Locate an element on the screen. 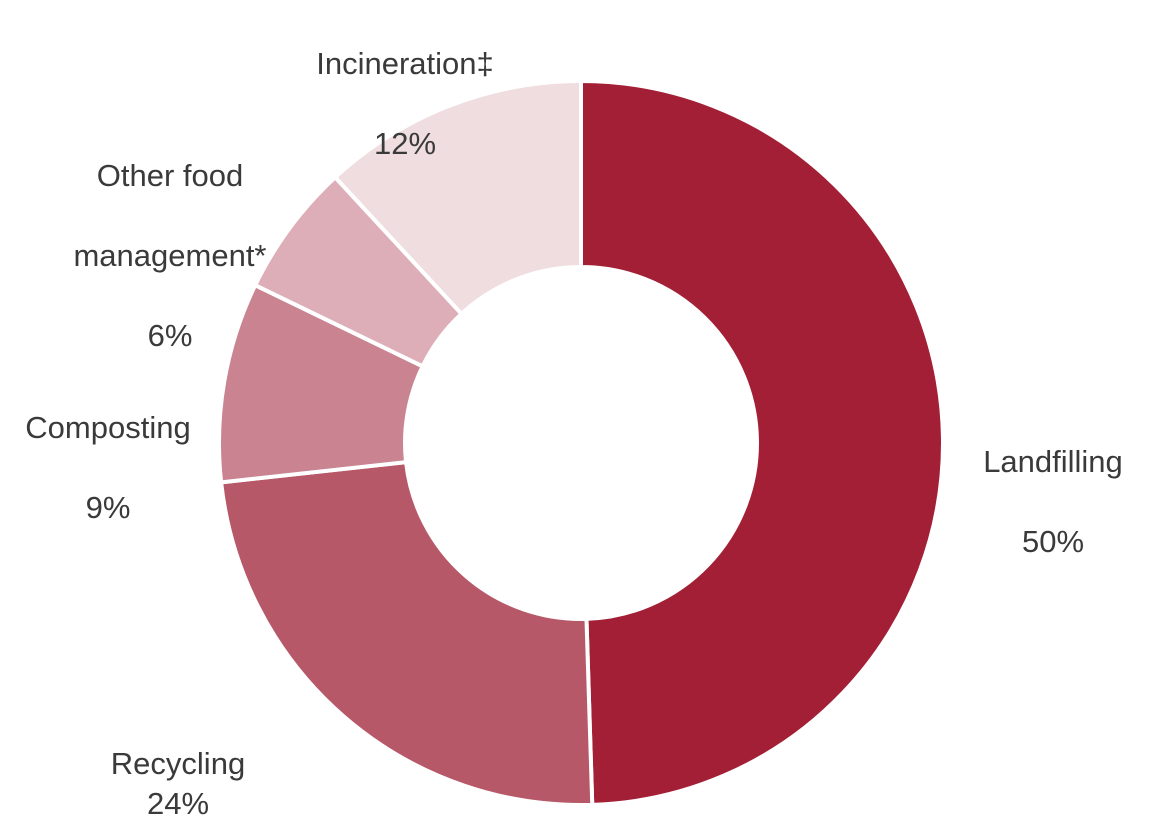 This screenshot has height=824, width=1160. slice-incineration is located at coordinates (458, 197).